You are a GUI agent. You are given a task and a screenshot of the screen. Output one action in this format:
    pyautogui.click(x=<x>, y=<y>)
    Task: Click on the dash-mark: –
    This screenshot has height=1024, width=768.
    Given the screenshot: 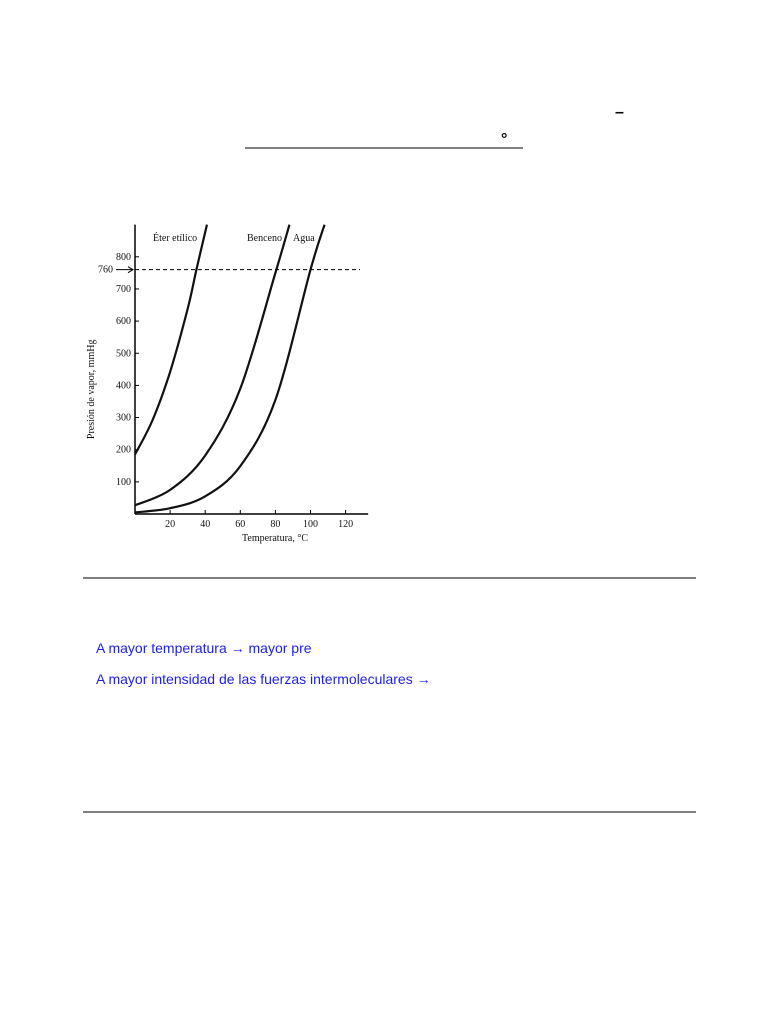 What is the action you would take?
    pyautogui.click(x=619, y=112)
    